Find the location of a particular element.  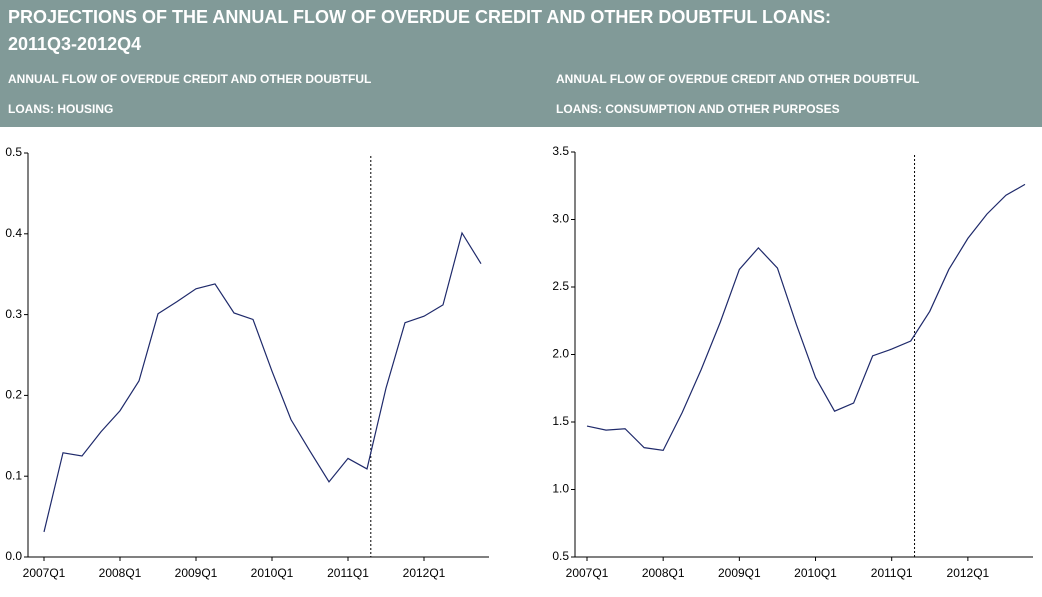

y-tick-label: 2.0 is located at coordinates (560, 354).